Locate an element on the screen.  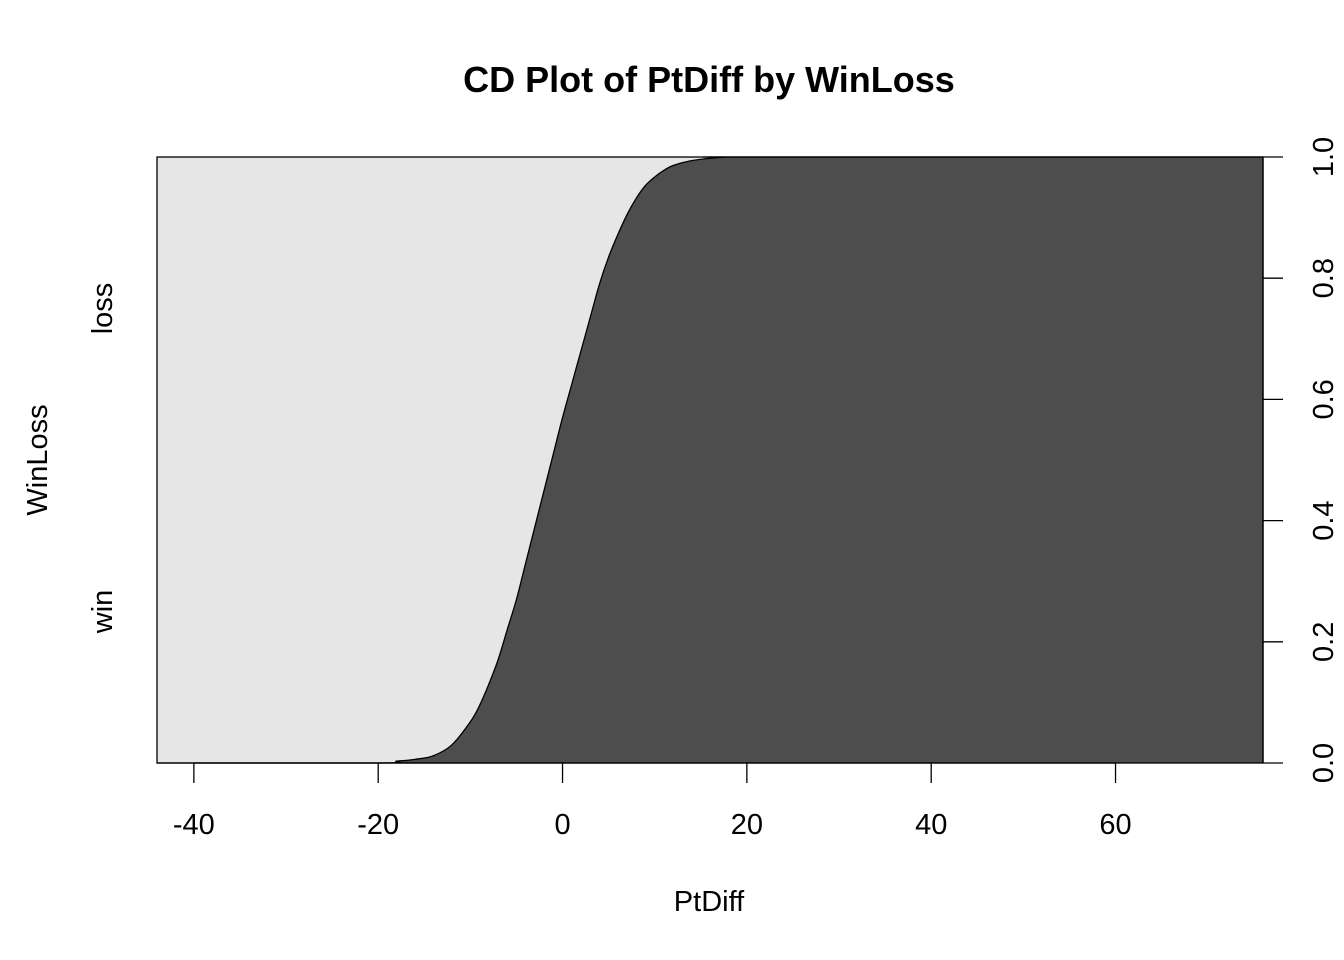
y-tick-label-right: 0.2 is located at coordinates (1324, 642).